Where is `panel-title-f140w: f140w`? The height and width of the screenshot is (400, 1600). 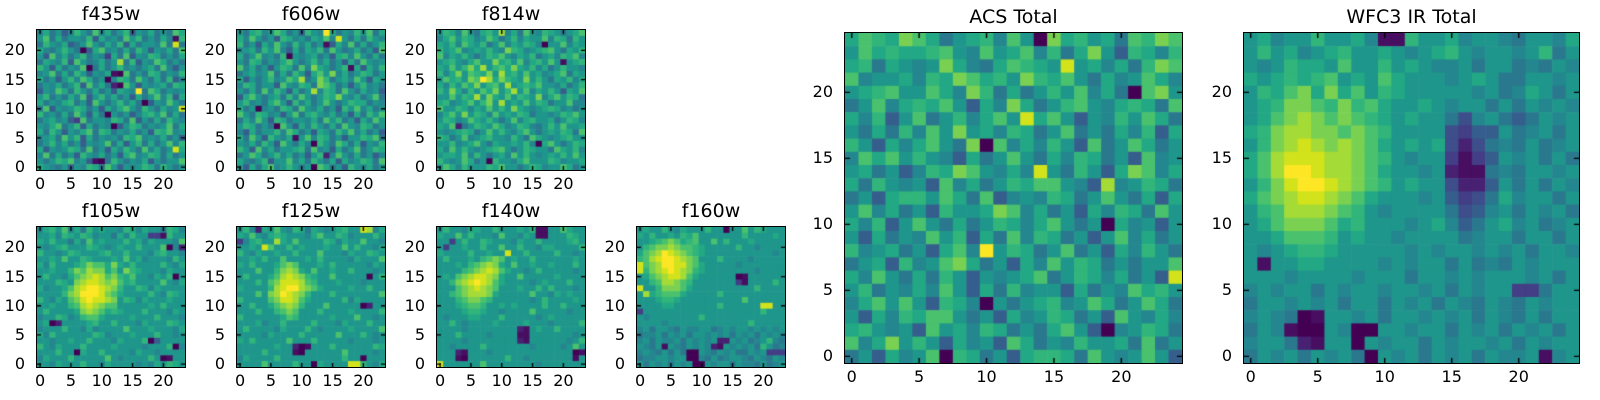 panel-title-f140w: f140w is located at coordinates (511, 211).